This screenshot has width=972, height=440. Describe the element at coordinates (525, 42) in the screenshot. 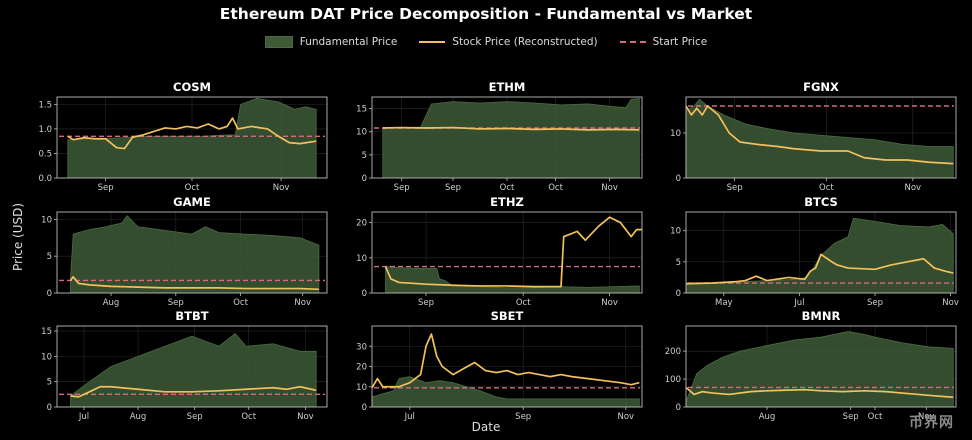

I see `legend-label-stock: Stock Price (Reconstructed)` at that location.